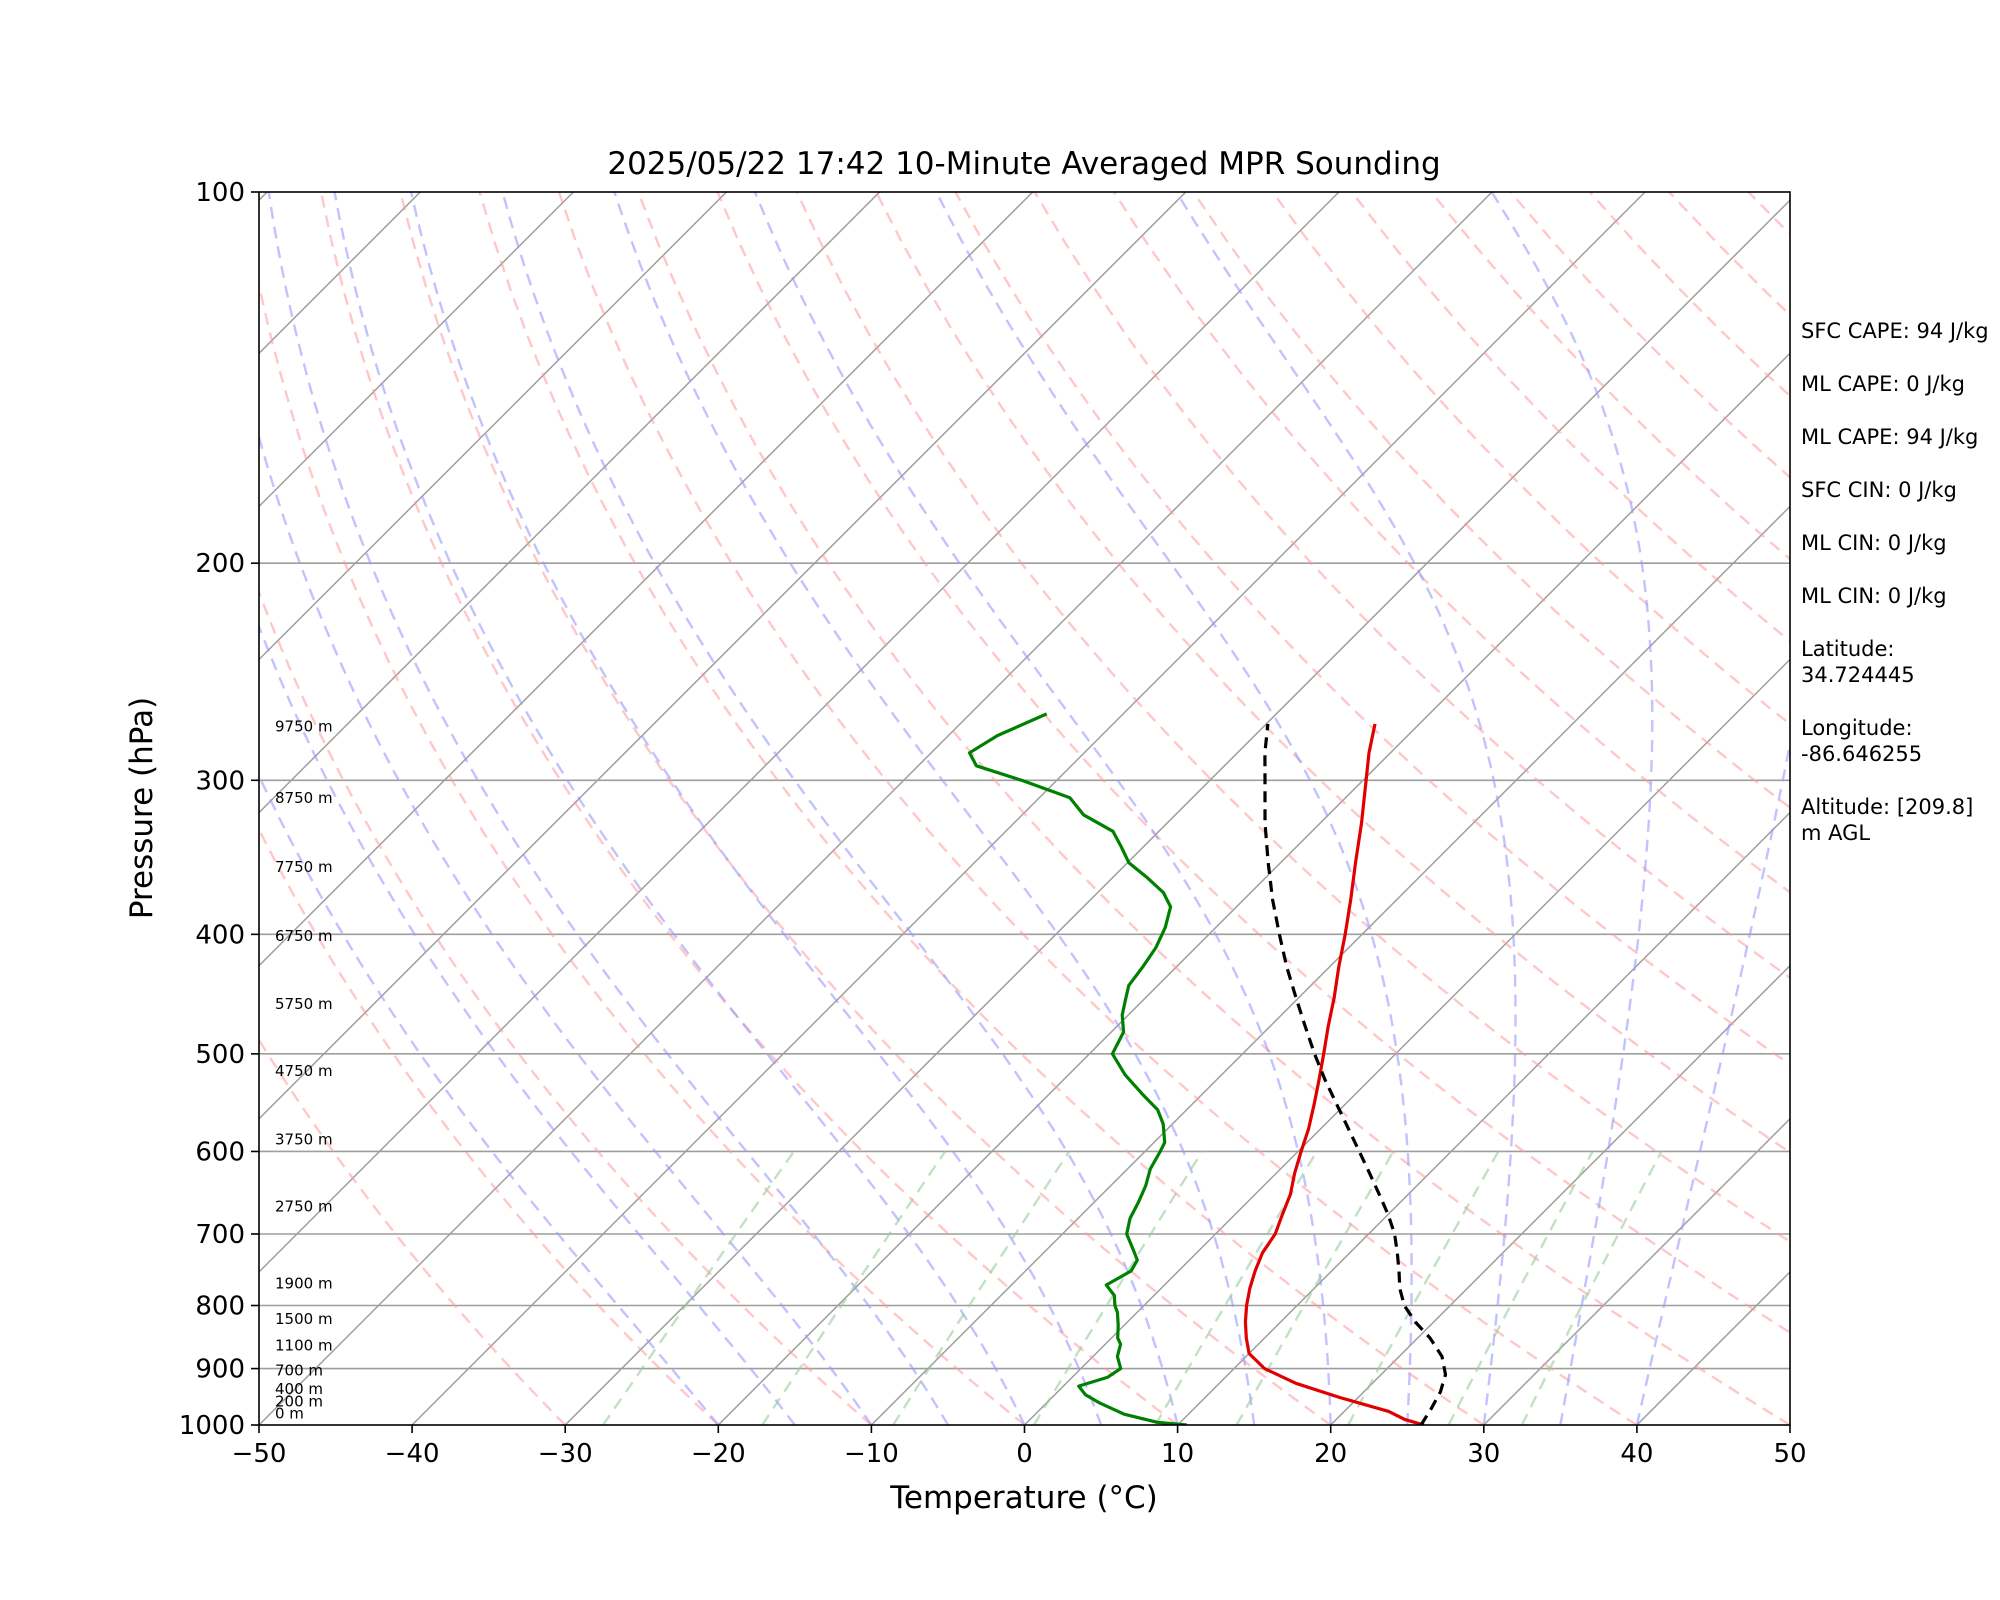 This screenshot has width=2000, height=1600. I want to click on x-tick-label: −10, so click(871, 1454).